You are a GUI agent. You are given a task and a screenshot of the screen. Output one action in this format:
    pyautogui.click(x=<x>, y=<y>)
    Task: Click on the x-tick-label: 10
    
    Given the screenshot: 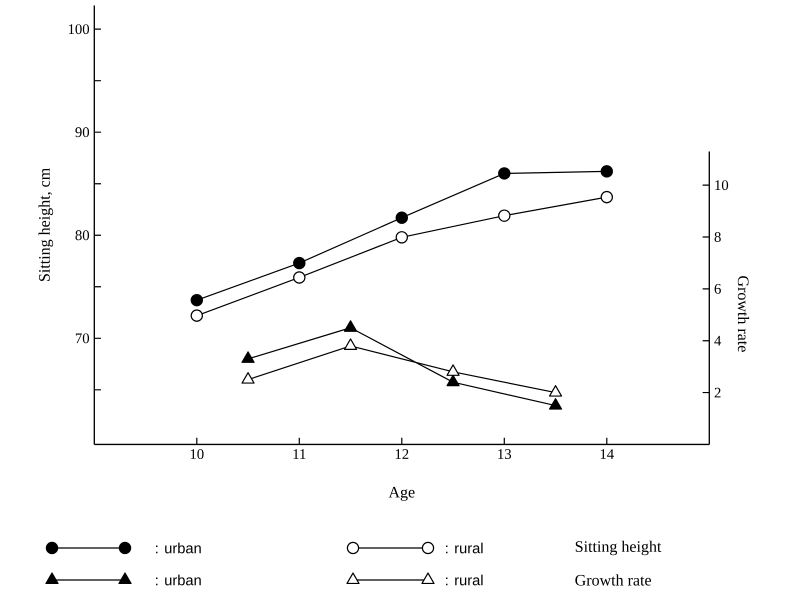 What is the action you would take?
    pyautogui.click(x=197, y=454)
    